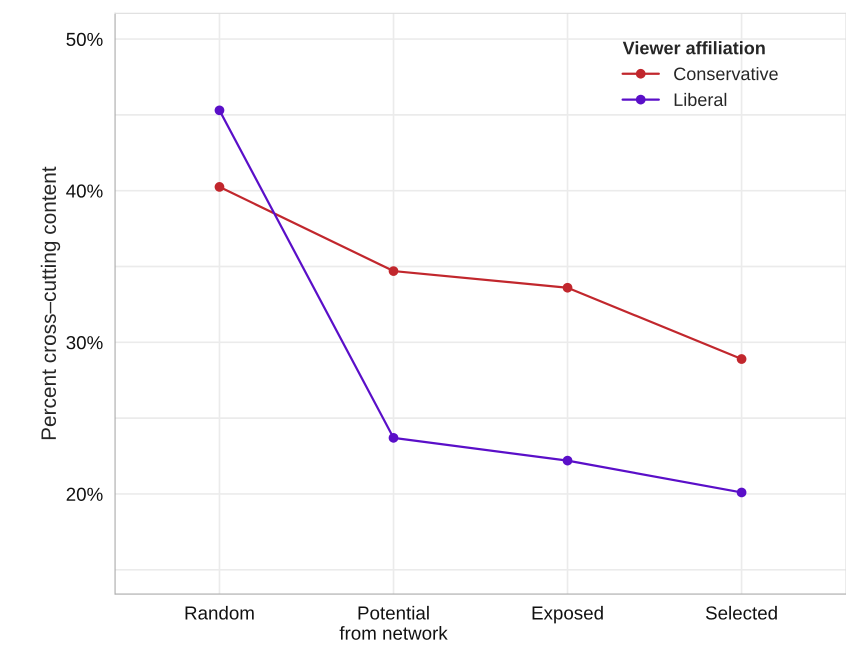  I want to click on y-tick-label: 20%, so click(84, 494).